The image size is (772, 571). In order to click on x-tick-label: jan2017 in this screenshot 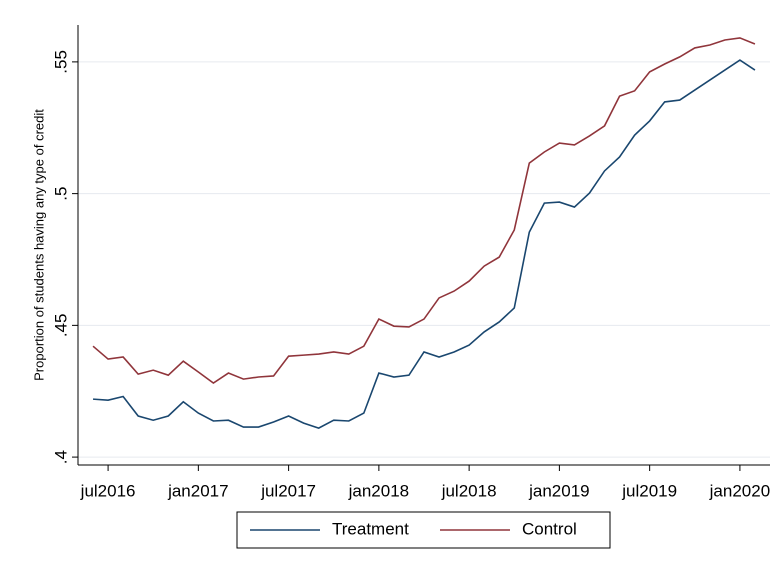, I will do `click(198, 490)`.